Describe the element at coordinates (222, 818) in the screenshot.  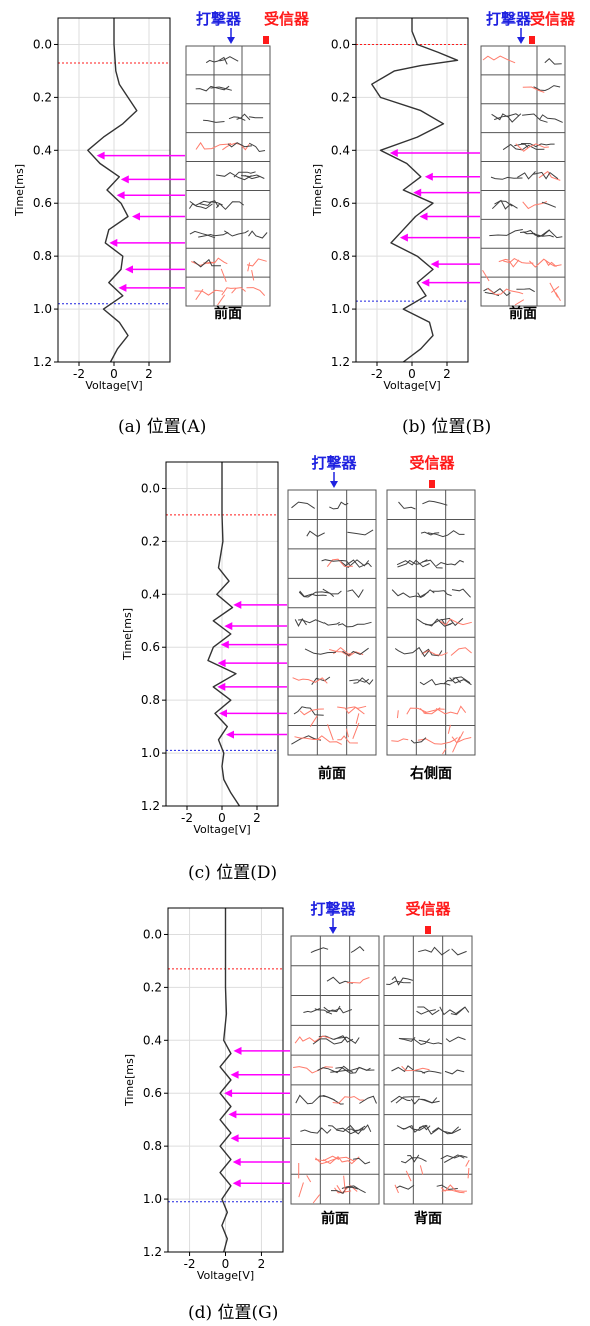
I see `x-tick-label: 0` at that location.